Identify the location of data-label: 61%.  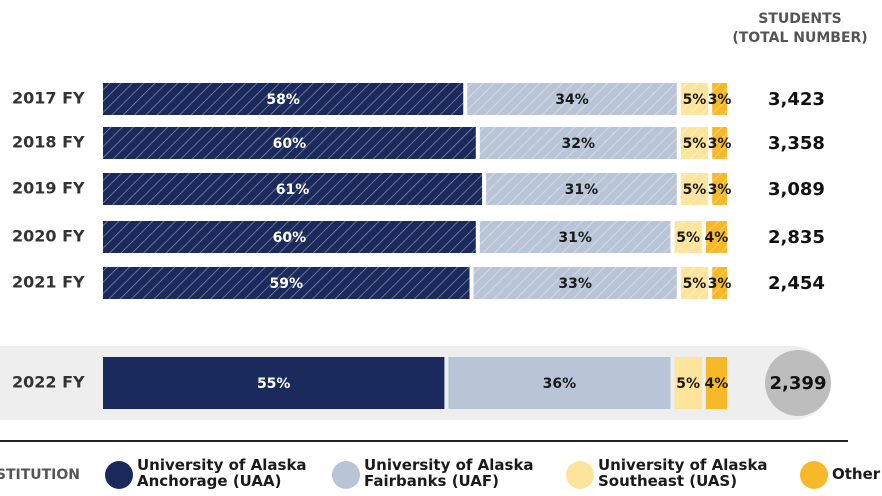
(293, 190).